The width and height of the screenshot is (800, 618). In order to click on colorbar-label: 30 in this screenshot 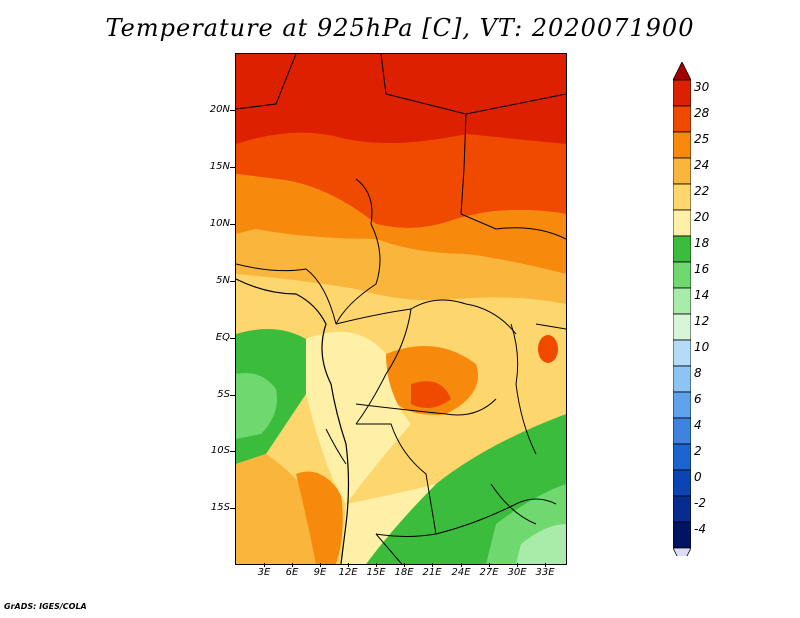, I will do `click(702, 87)`.